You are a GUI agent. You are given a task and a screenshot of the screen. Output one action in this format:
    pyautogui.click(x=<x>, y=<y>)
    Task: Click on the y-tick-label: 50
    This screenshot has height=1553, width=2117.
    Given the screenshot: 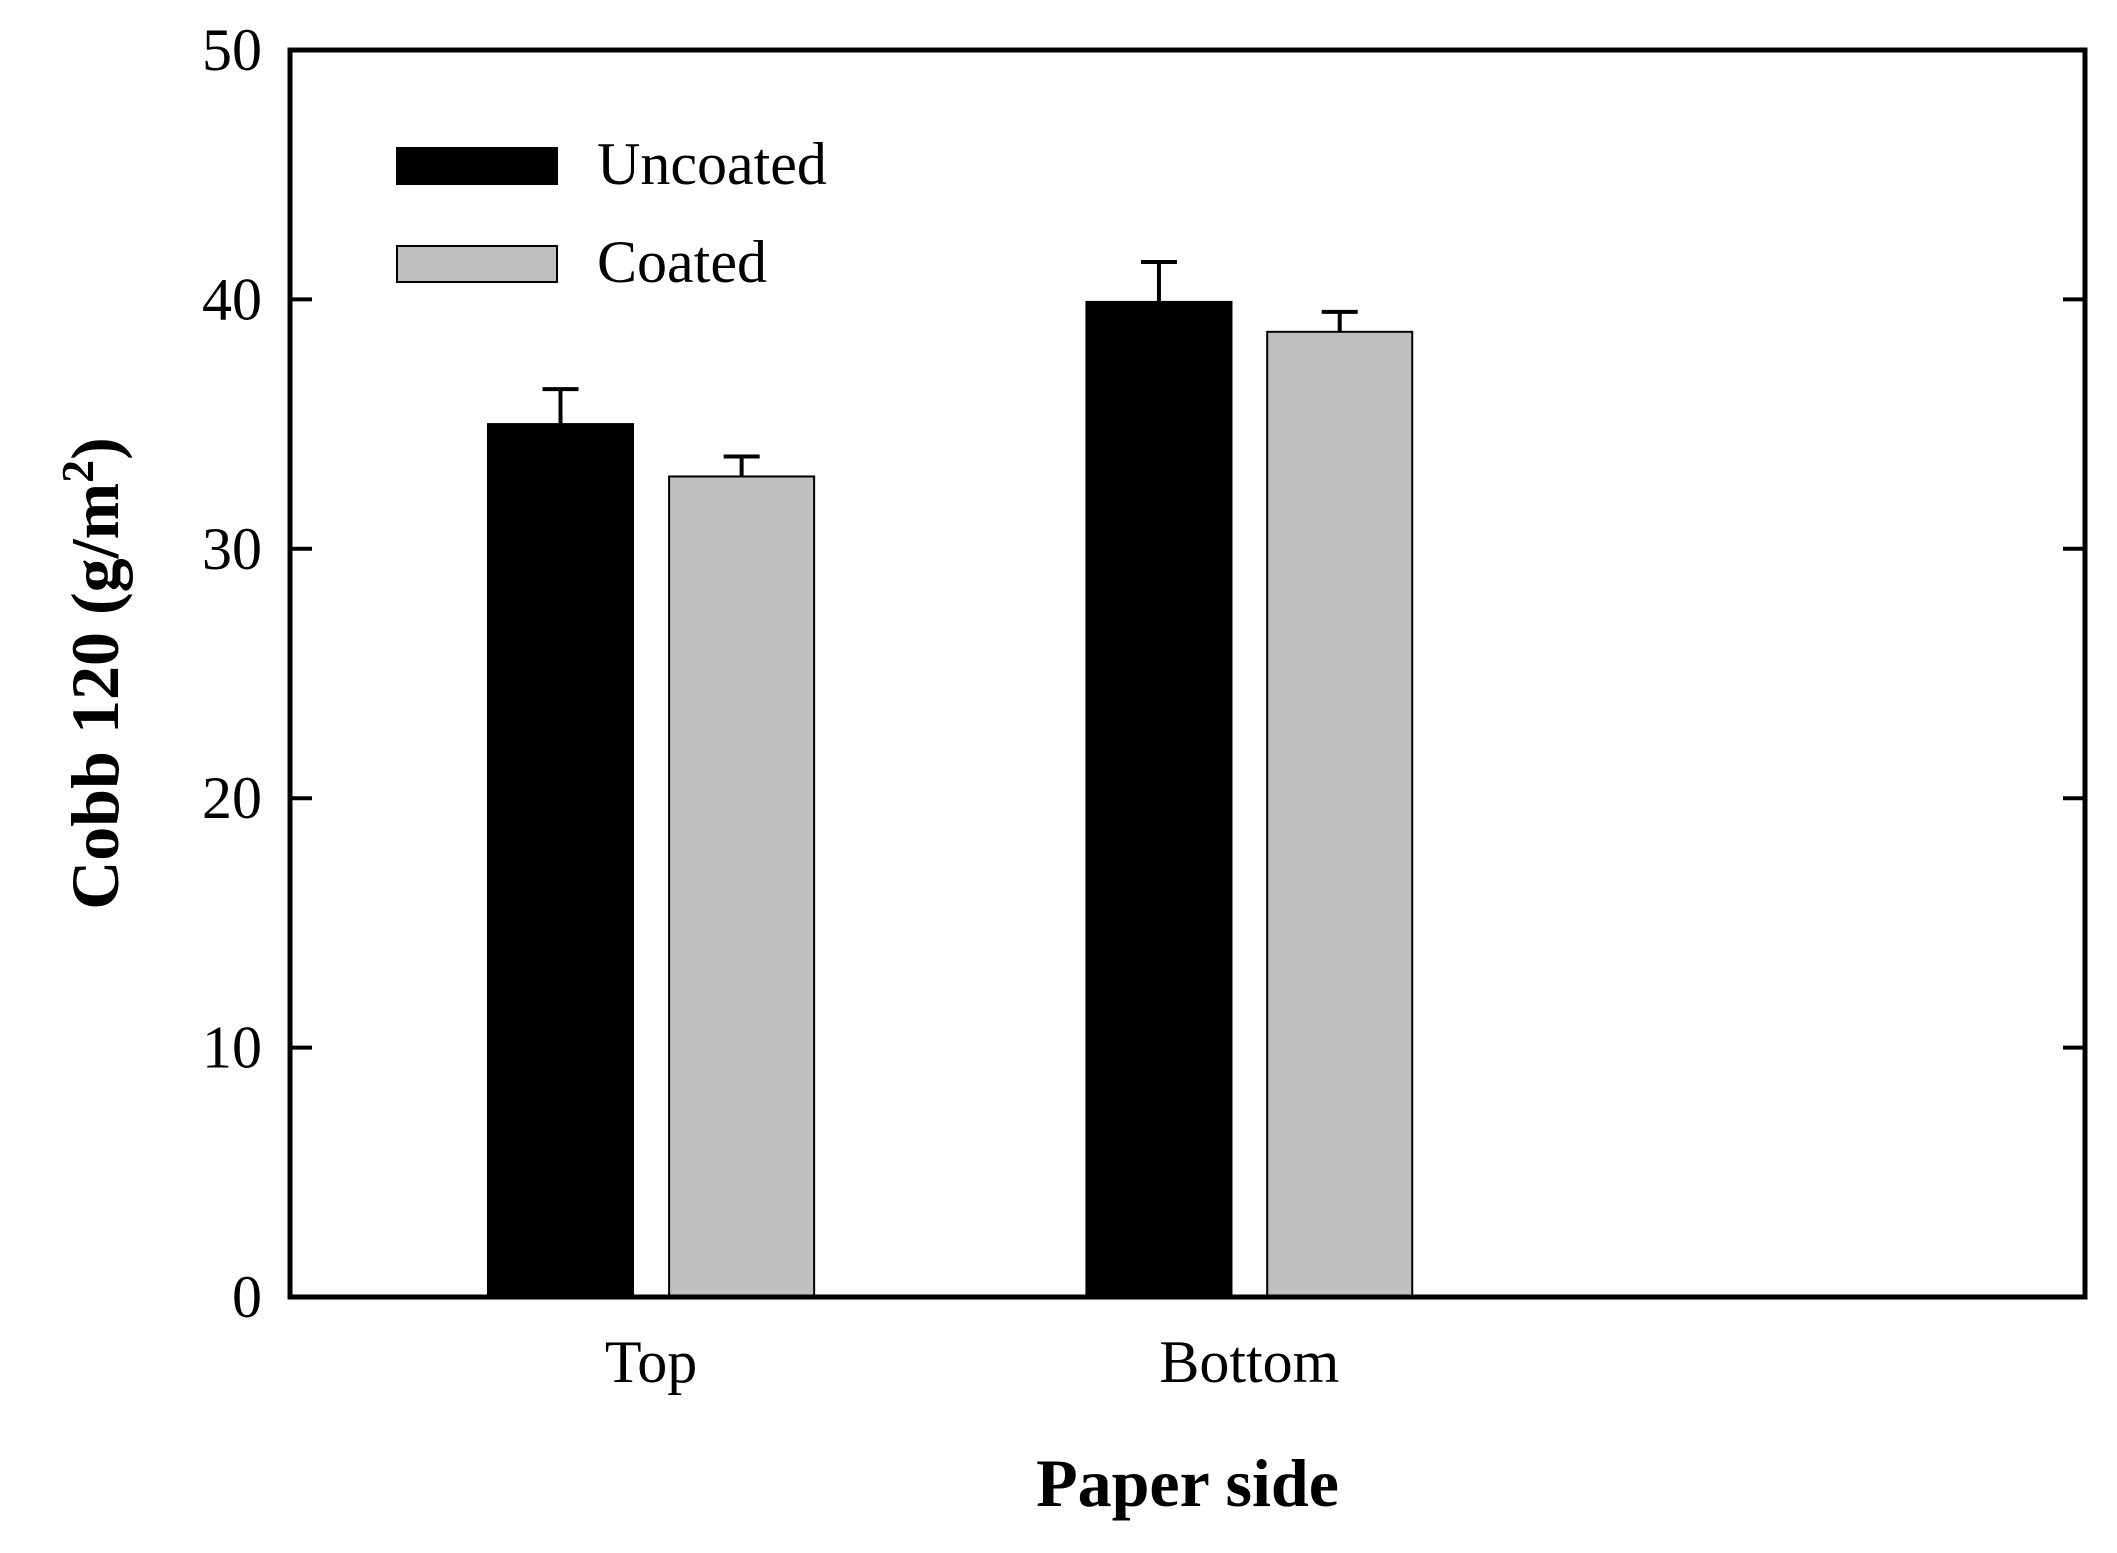 What is the action you would take?
    pyautogui.click(x=232, y=50)
    